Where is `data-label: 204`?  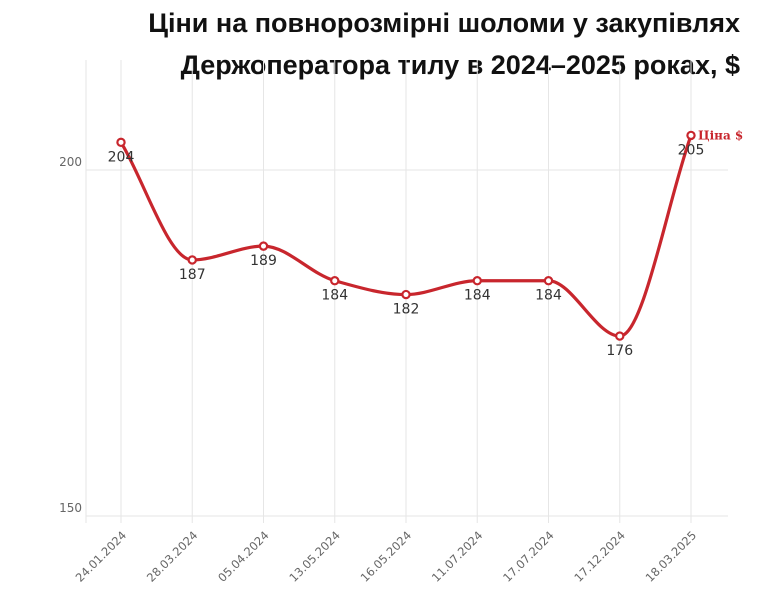 data-label: 204 is located at coordinates (121, 157).